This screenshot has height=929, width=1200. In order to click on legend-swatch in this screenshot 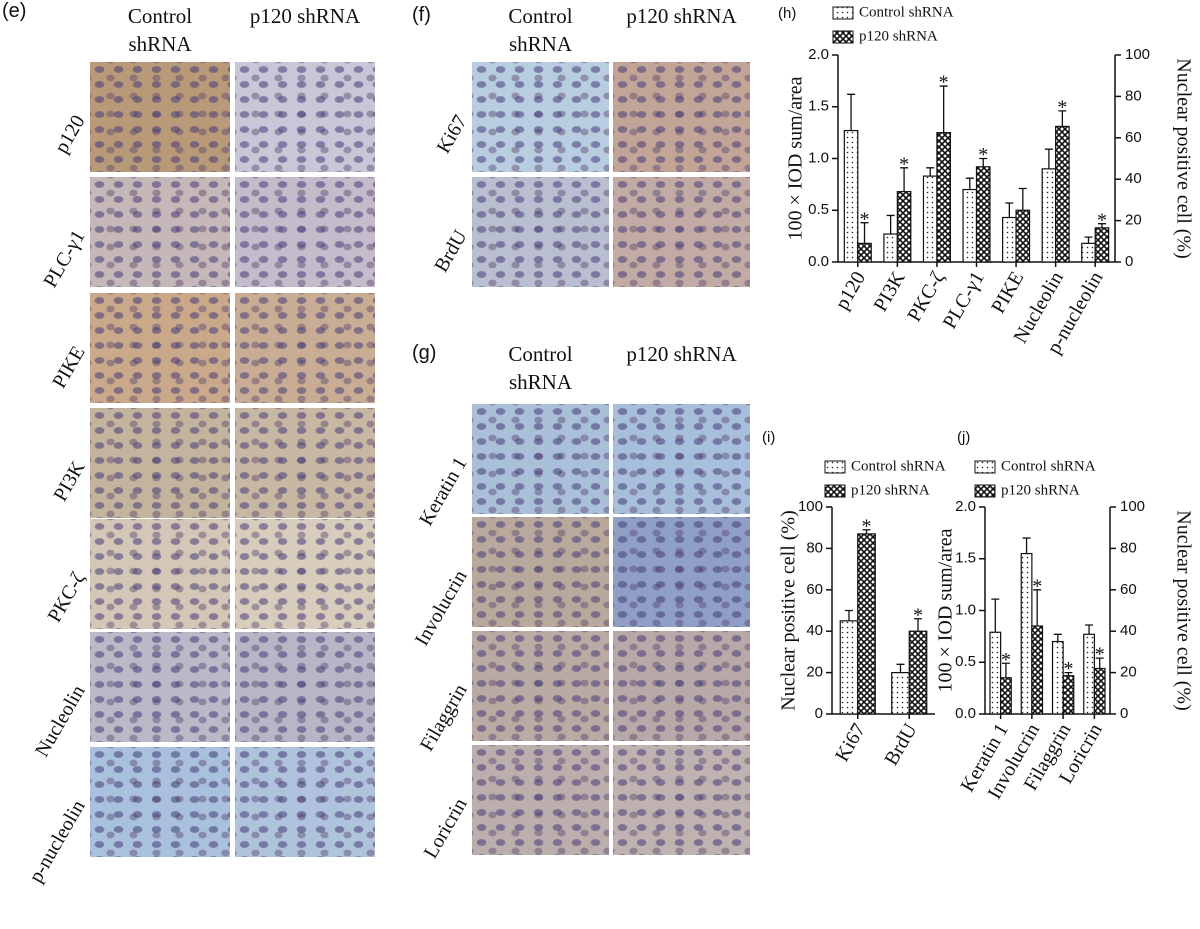, I will do `click(835, 467)`.